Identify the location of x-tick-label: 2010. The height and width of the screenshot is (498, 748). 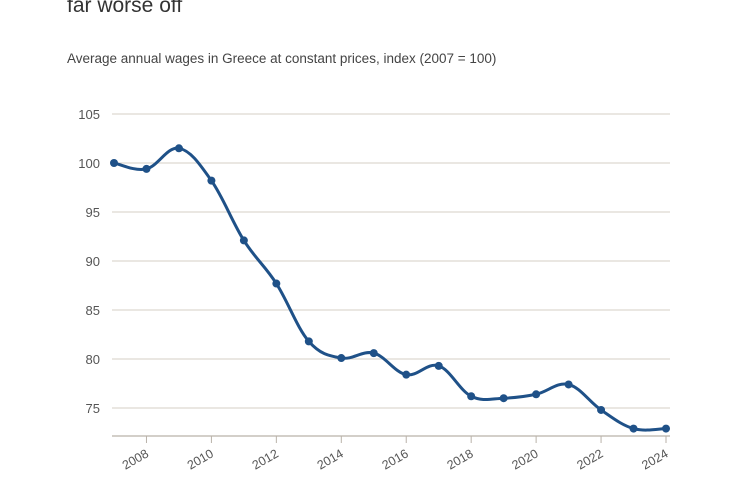
(200, 459).